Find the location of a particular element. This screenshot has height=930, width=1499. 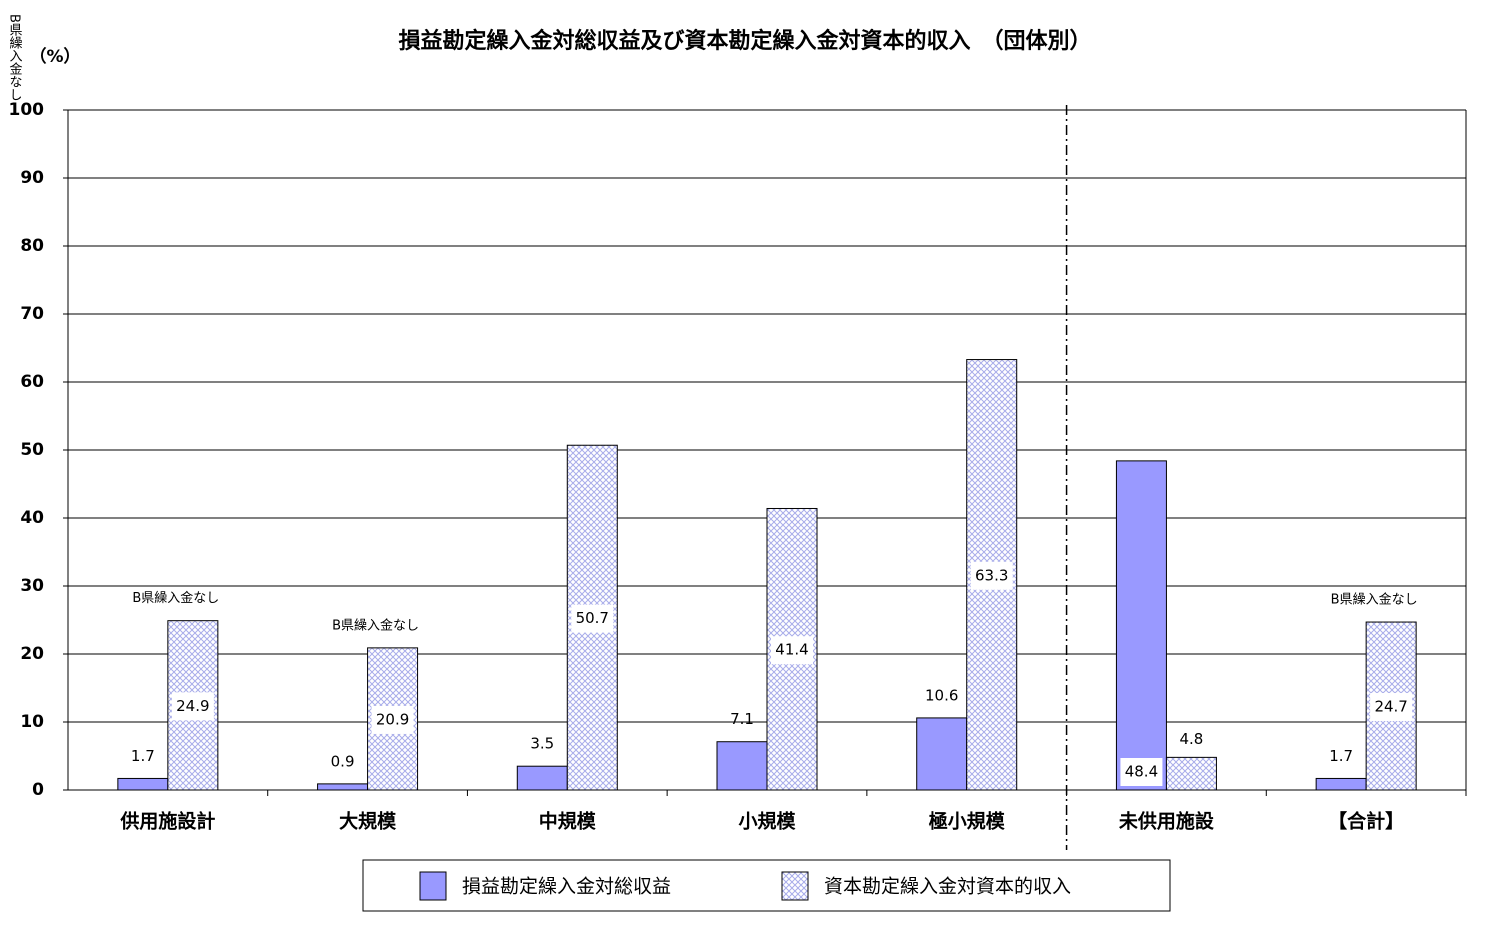

x-tick-label: 小規模 is located at coordinates (767, 821).